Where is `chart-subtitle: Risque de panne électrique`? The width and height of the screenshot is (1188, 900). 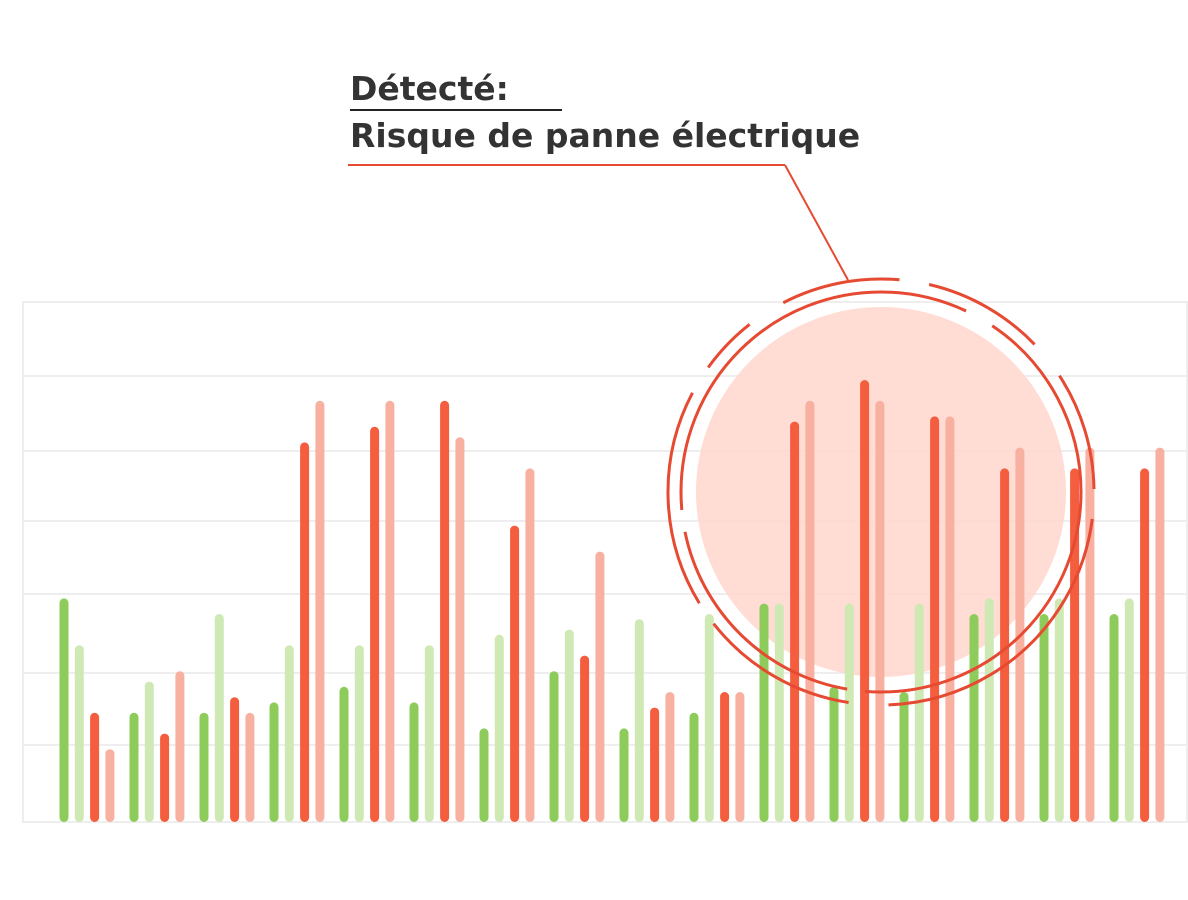 chart-subtitle: Risque de panne électrique is located at coordinates (605, 135).